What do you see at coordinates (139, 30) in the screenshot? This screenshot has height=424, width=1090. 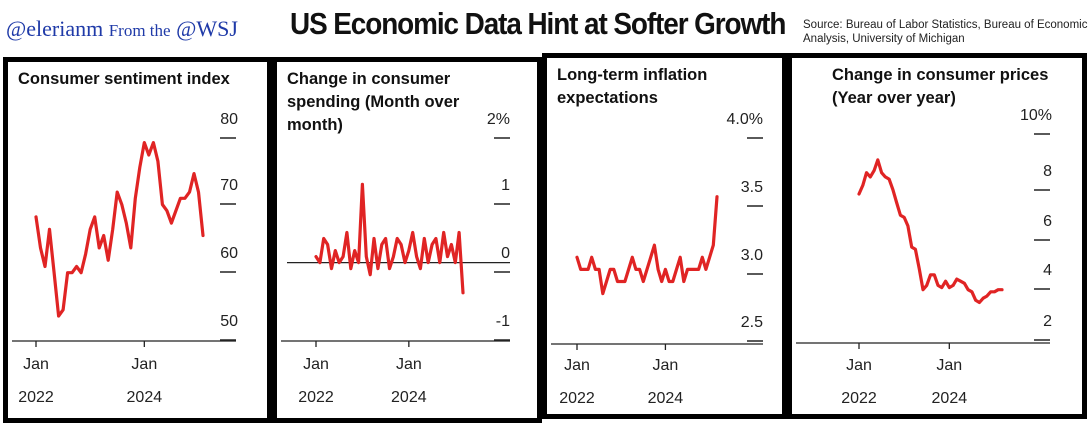 I see `from-text: From the` at bounding box center [139, 30].